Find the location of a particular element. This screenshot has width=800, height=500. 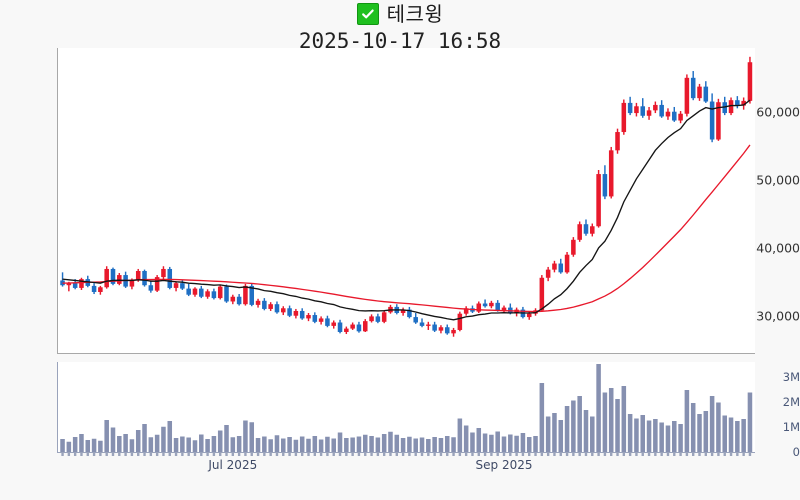

x-axis-minor-ticks is located at coordinates (406, 454).